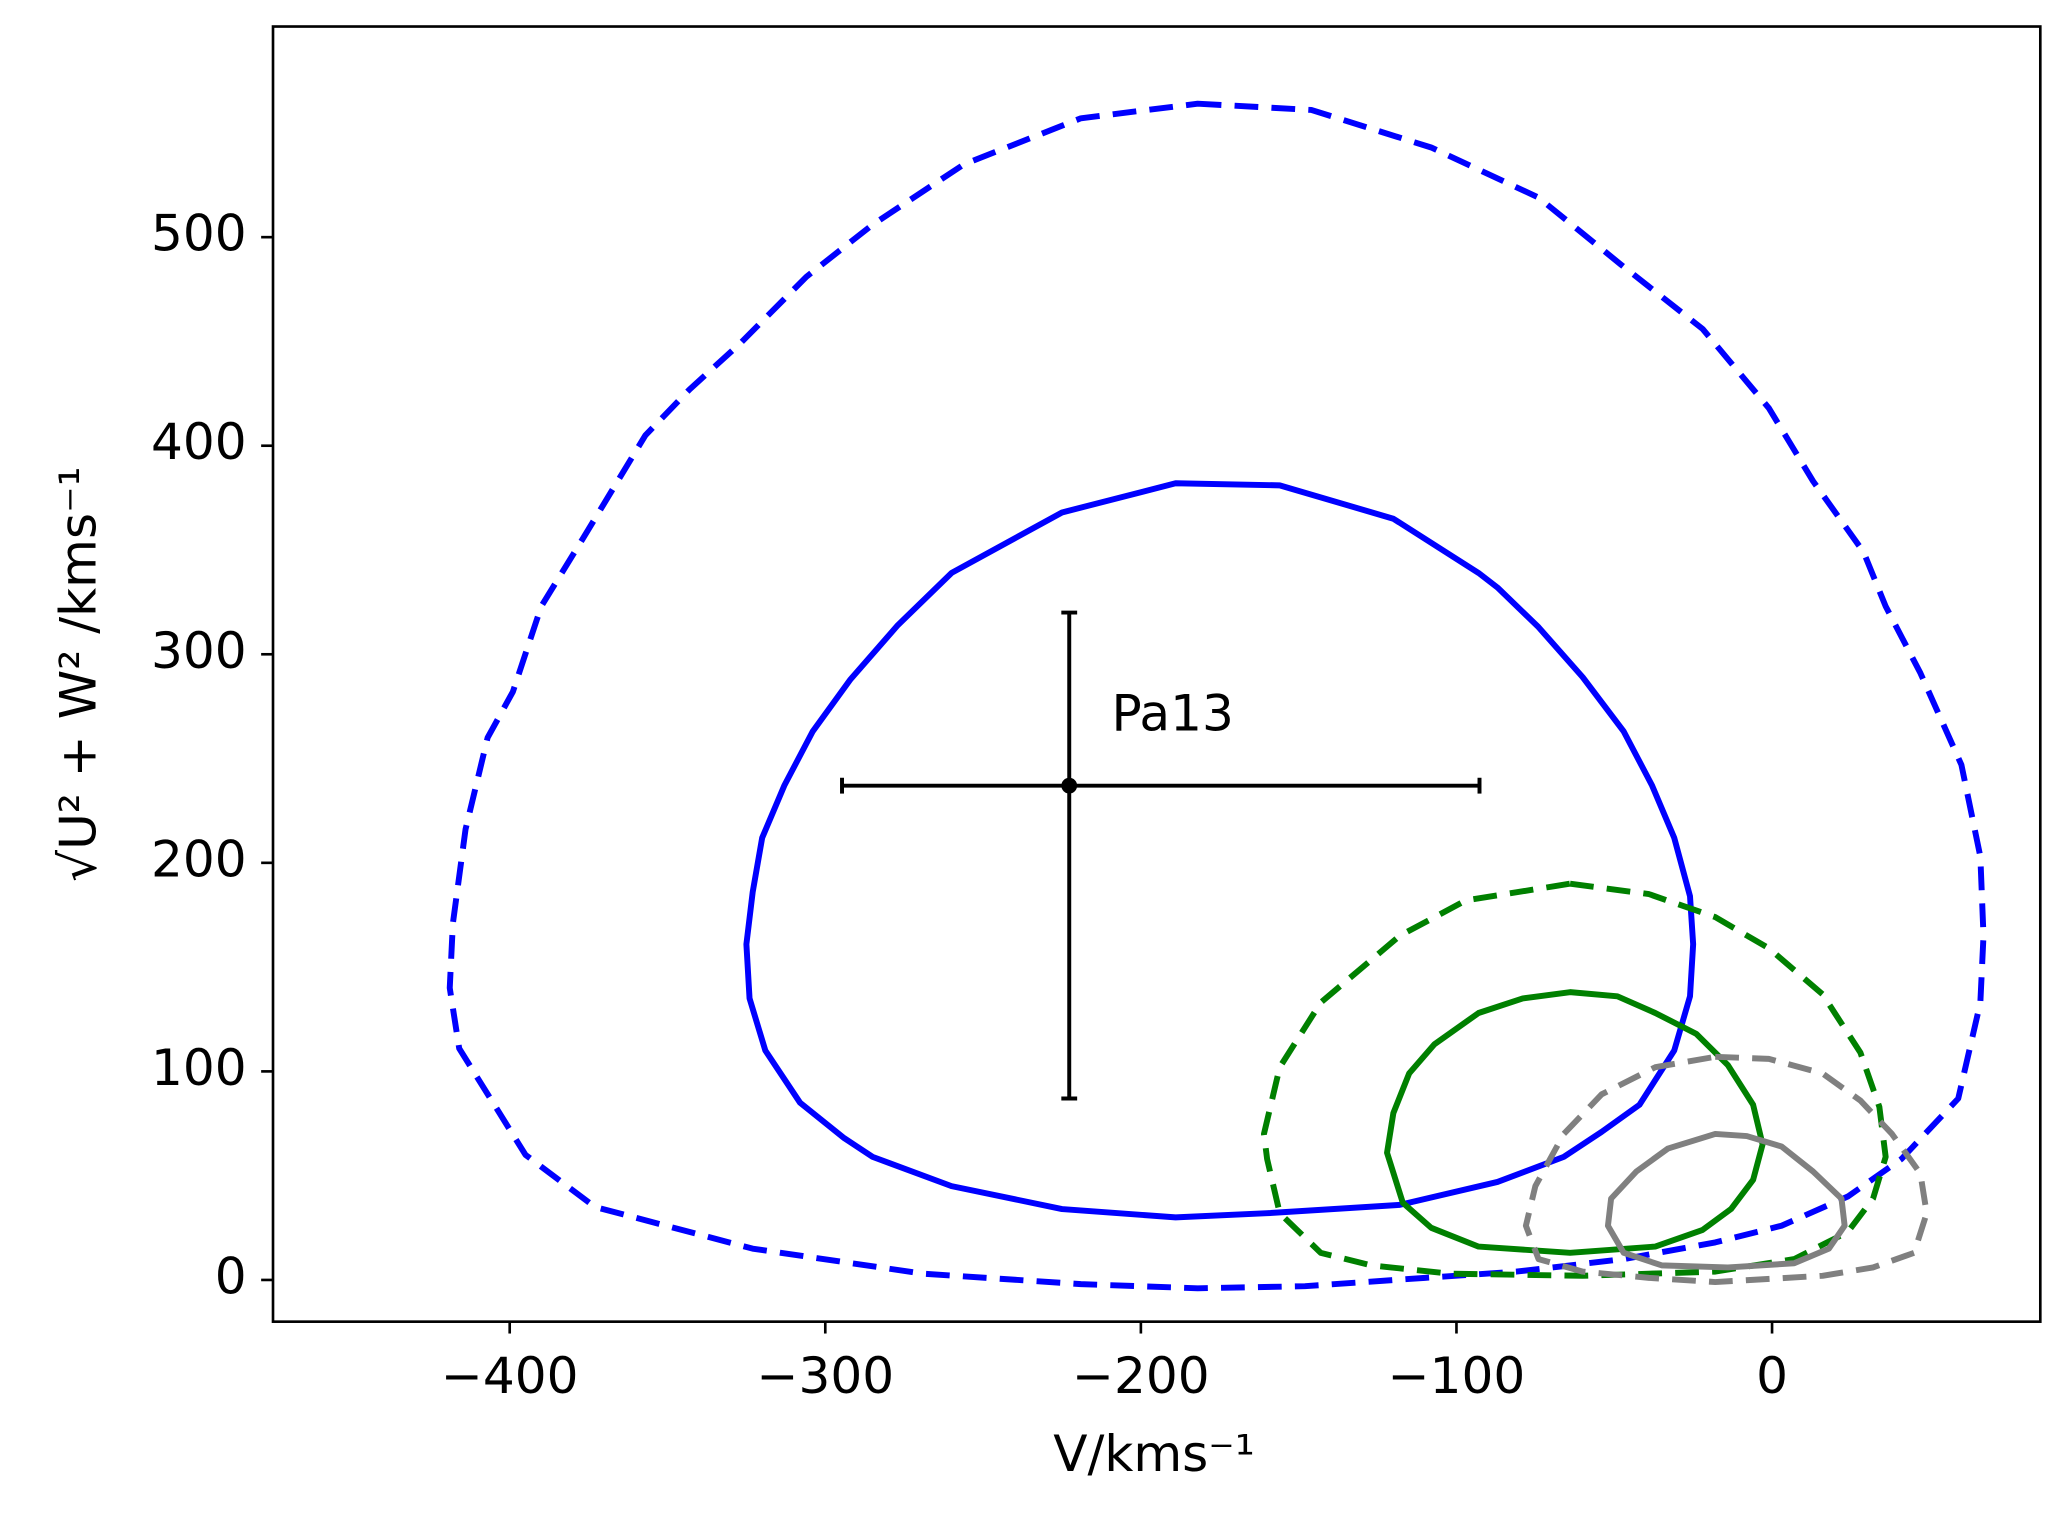 The height and width of the screenshot is (1517, 2068). I want to click on y-tick-label: 500, so click(199, 233).